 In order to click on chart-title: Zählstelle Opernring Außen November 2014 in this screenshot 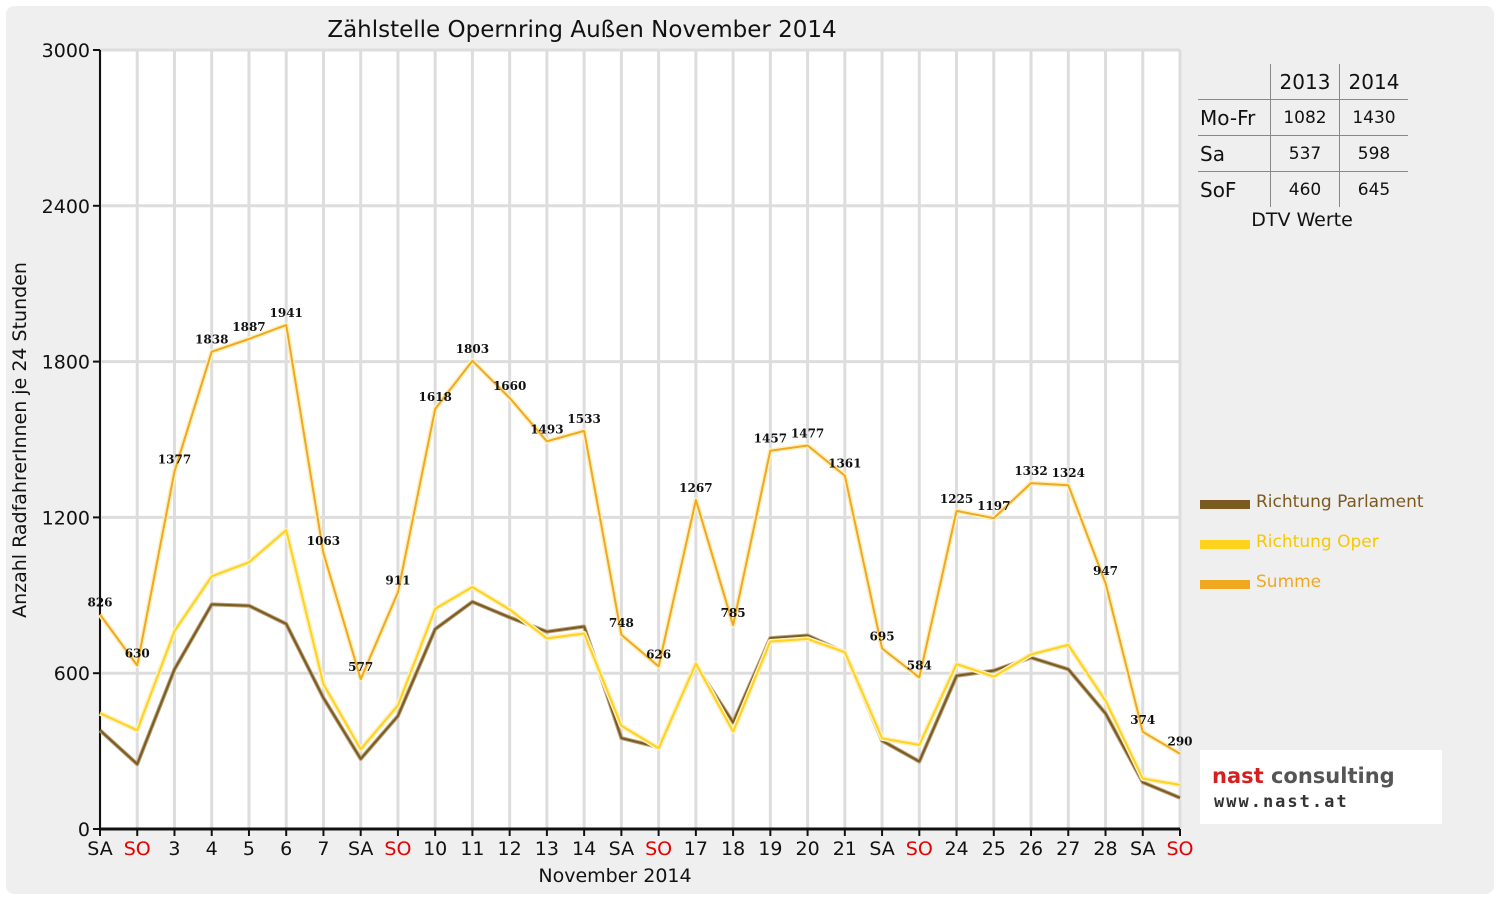, I will do `click(581, 30)`.